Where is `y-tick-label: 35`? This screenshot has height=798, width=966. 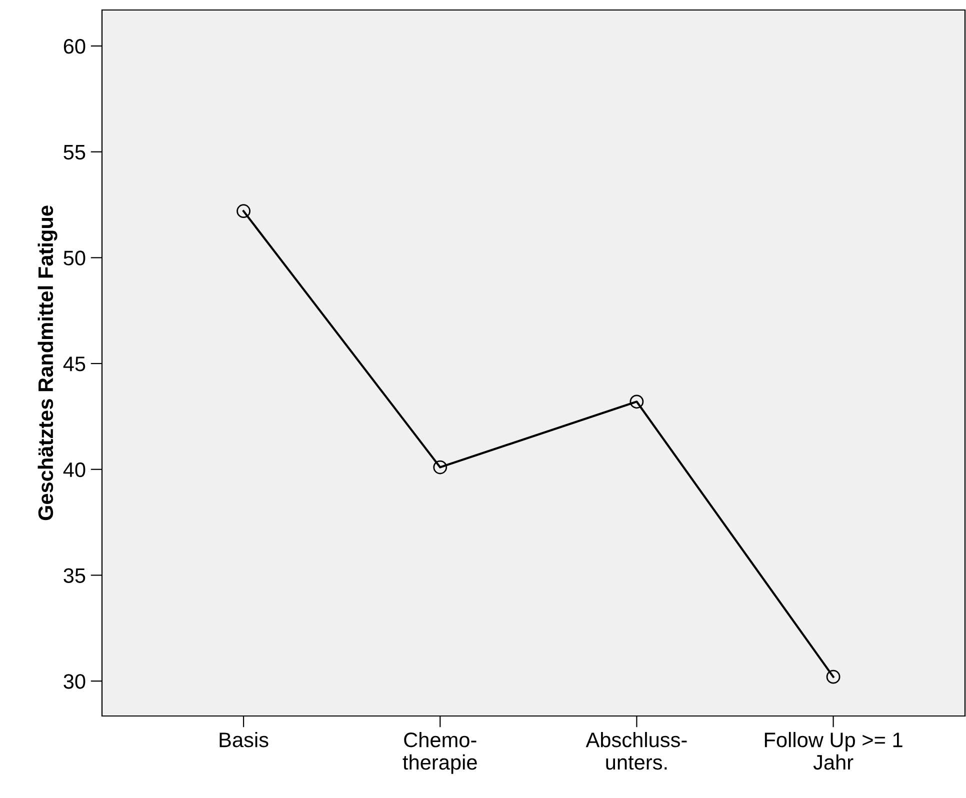 y-tick-label: 35 is located at coordinates (75, 575).